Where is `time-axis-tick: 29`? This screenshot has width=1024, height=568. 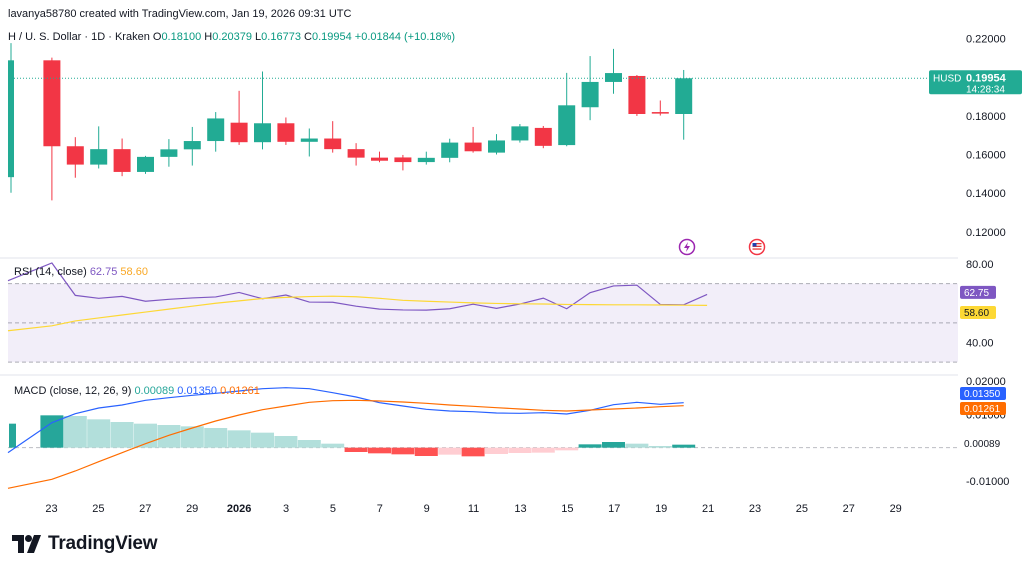
time-axis-tick: 29 is located at coordinates (192, 509).